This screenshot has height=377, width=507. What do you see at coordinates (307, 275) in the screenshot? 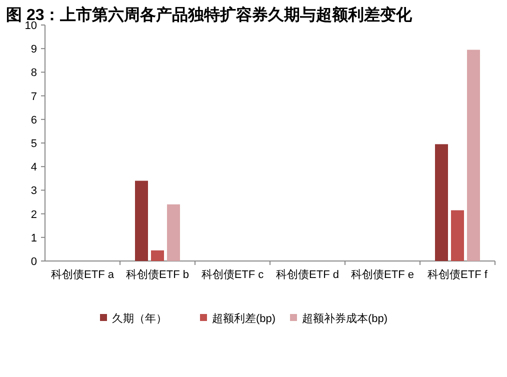
I see `x-tick-label: 科创债ETF d` at bounding box center [307, 275].